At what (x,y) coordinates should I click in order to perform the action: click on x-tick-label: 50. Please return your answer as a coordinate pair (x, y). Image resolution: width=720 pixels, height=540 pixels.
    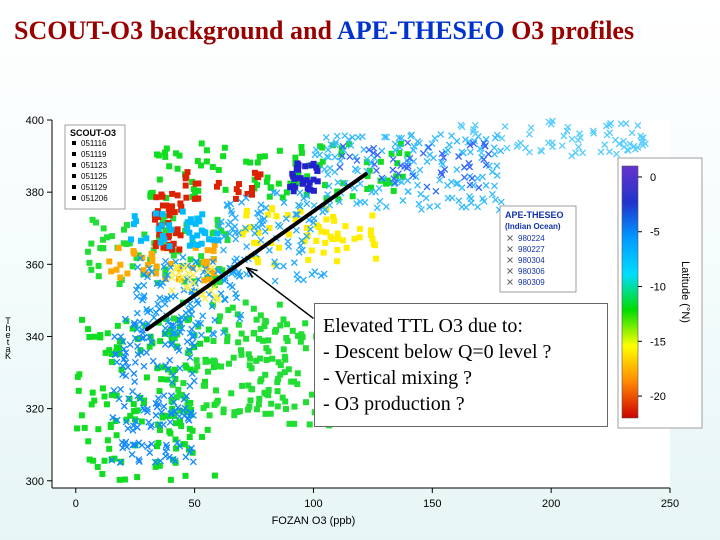
    Looking at the image, I should click on (194, 504).